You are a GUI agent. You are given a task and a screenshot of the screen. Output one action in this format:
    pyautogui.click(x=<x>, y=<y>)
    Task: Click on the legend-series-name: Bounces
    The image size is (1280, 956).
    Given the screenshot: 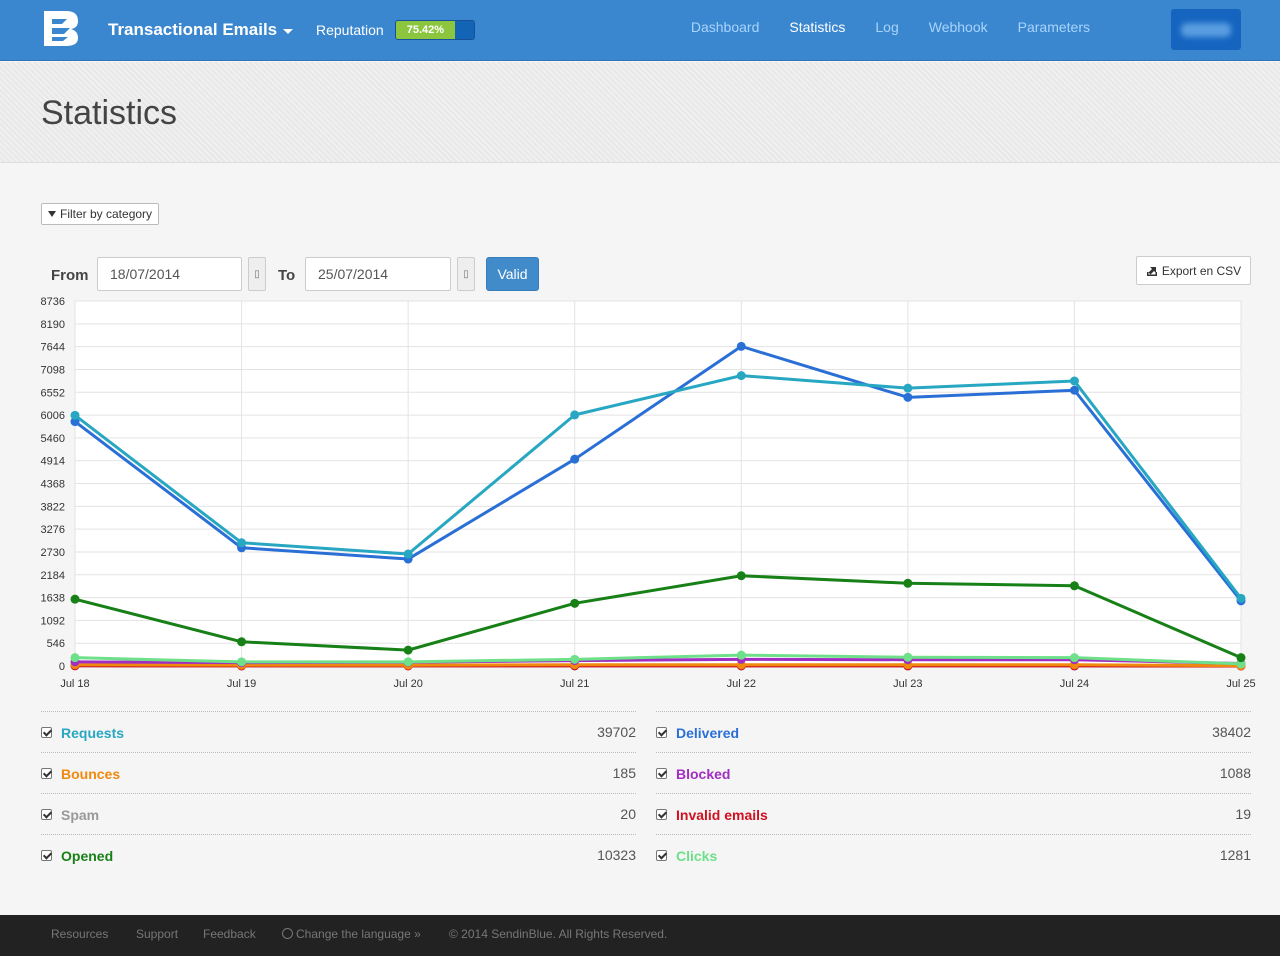 What is the action you would take?
    pyautogui.click(x=91, y=774)
    